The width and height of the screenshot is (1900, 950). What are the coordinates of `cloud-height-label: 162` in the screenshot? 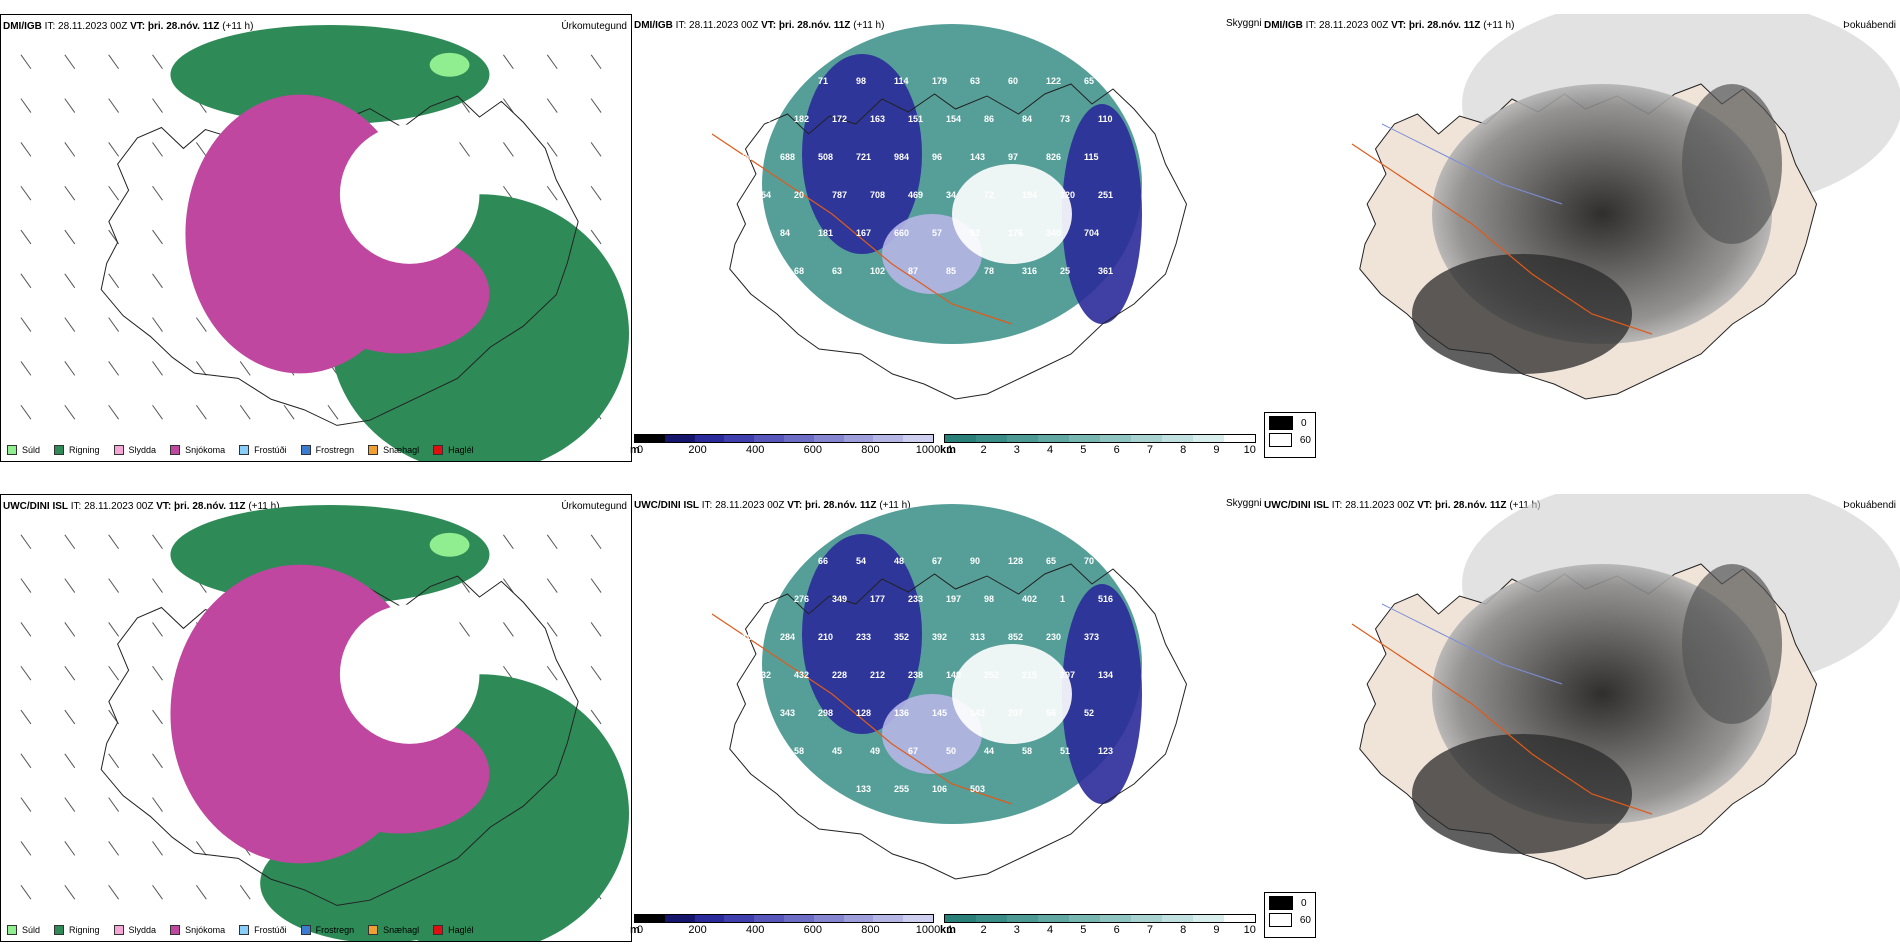 It's located at (749, 637).